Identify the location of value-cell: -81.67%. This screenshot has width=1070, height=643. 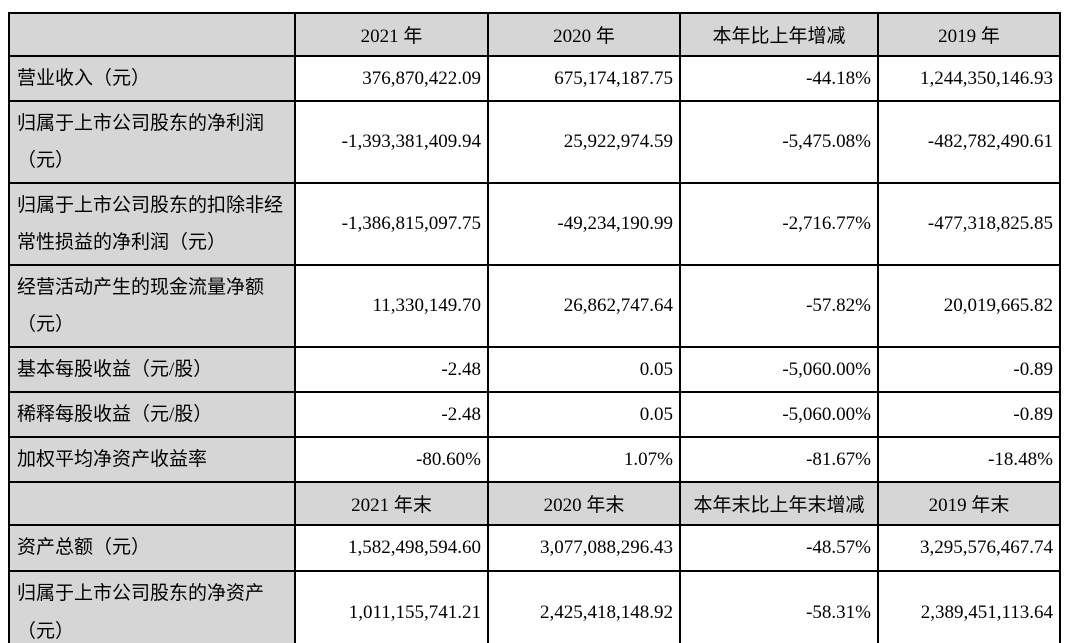
(779, 460).